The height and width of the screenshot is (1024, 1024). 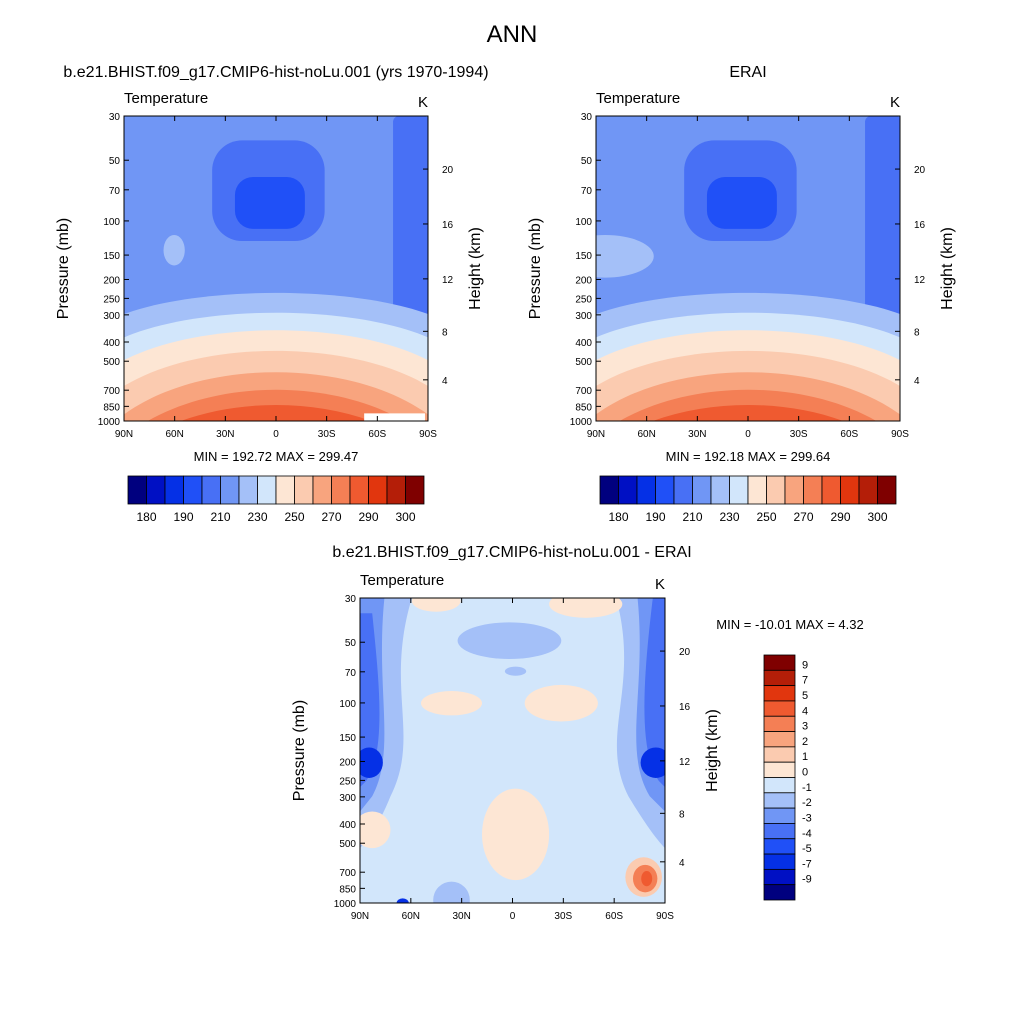 I want to click on band-warm-1d, so click(x=586, y=608).